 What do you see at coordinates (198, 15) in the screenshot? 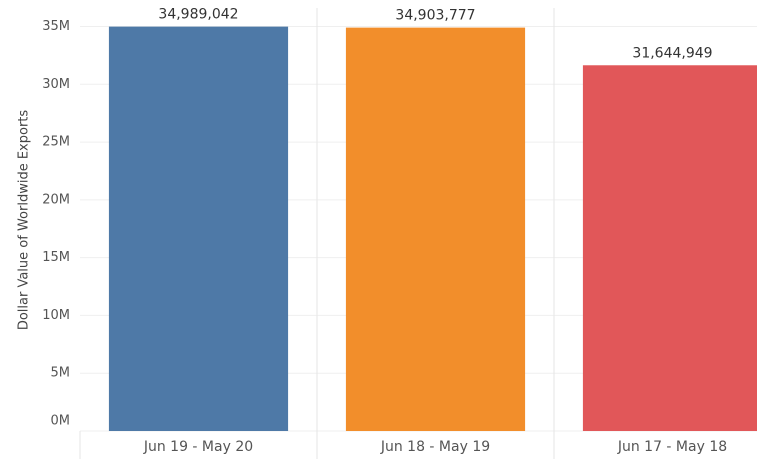
I see `value-label: 34,989,042` at bounding box center [198, 15].